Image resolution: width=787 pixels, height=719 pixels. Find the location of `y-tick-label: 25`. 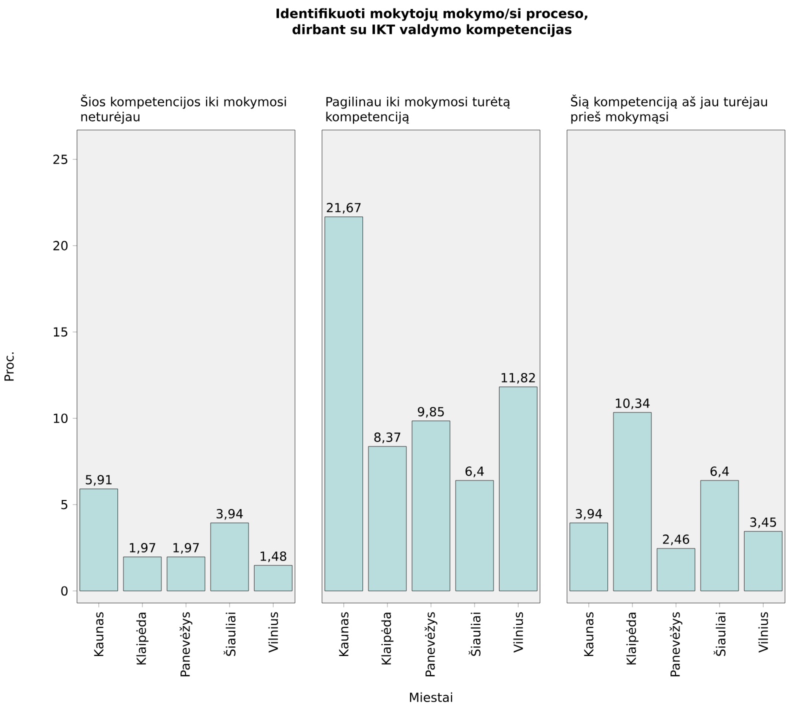

y-tick-label: 25 is located at coordinates (60, 159).